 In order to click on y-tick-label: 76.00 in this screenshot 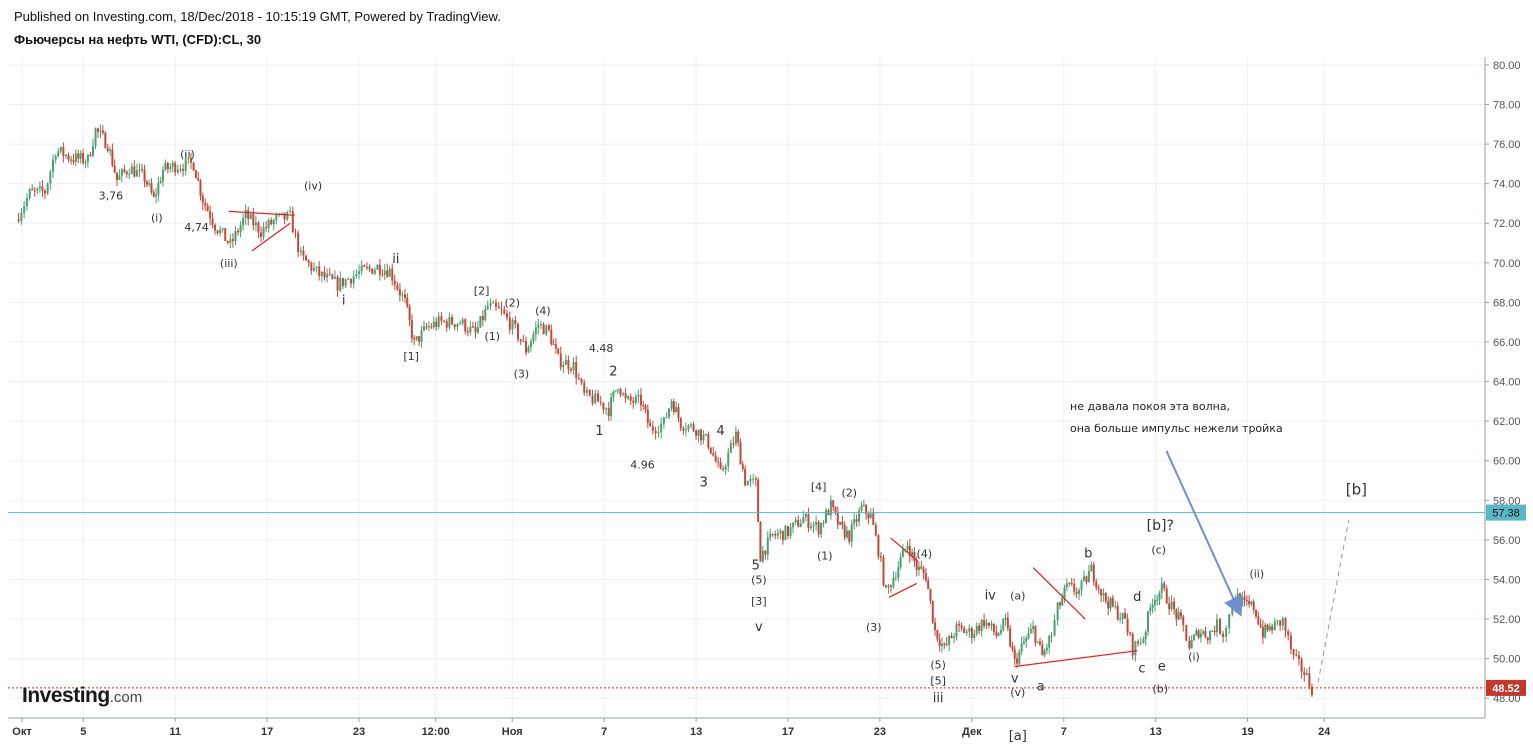, I will do `click(1507, 145)`.